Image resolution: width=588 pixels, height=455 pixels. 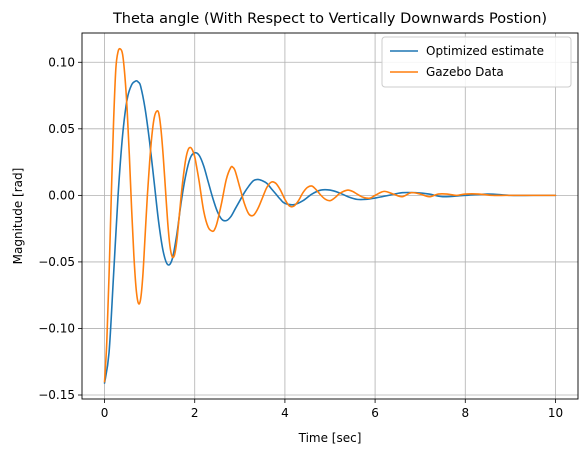 What do you see at coordinates (555, 413) in the screenshot?
I see `x-tick-label: 10` at bounding box center [555, 413].